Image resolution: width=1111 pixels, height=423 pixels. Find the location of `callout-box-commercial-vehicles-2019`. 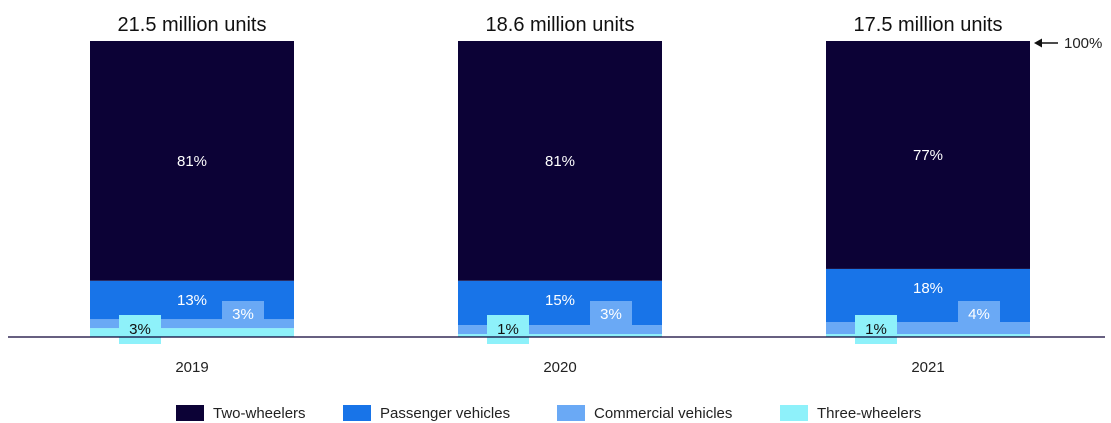

callout-box-commercial-vehicles-2019 is located at coordinates (243, 314).